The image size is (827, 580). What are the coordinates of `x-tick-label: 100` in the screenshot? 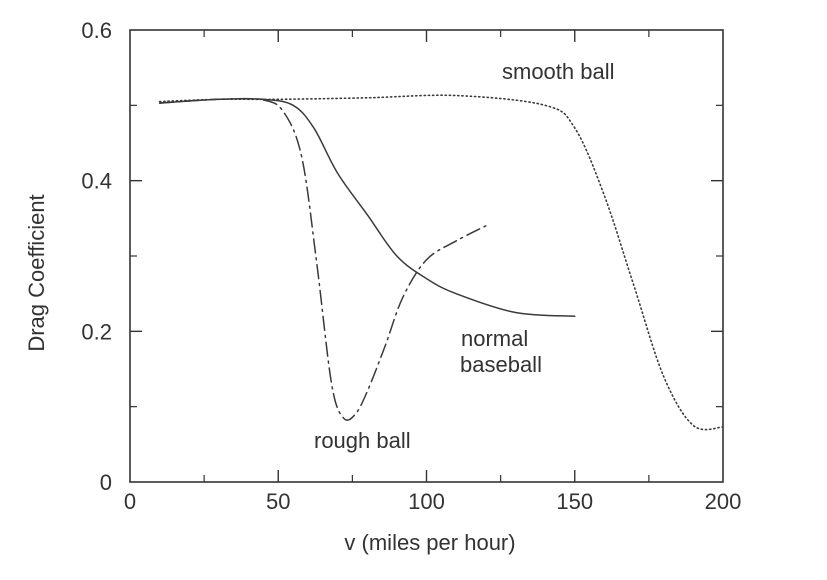 It's located at (426, 501).